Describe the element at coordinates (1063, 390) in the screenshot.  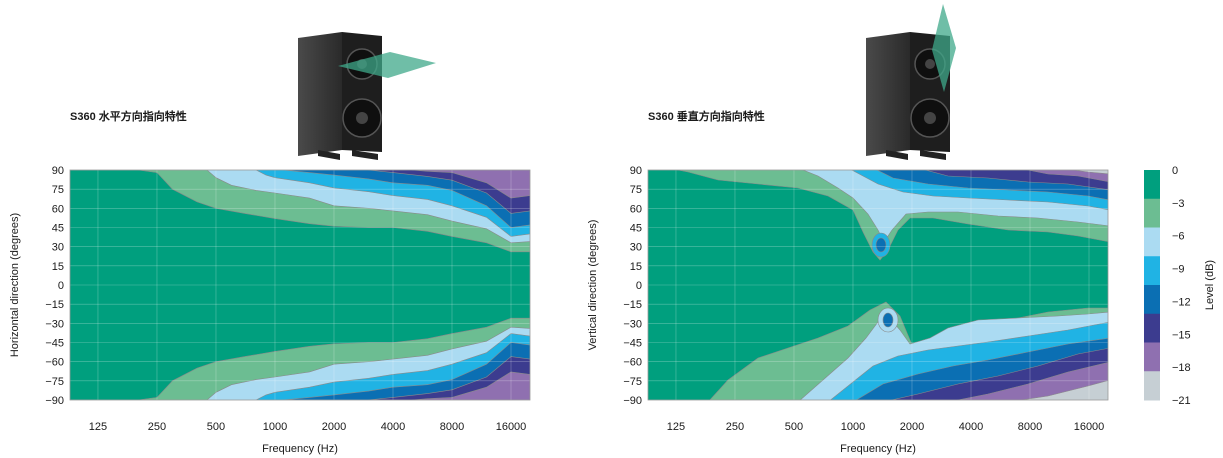
I see `contour-band-bottom-21db` at that location.